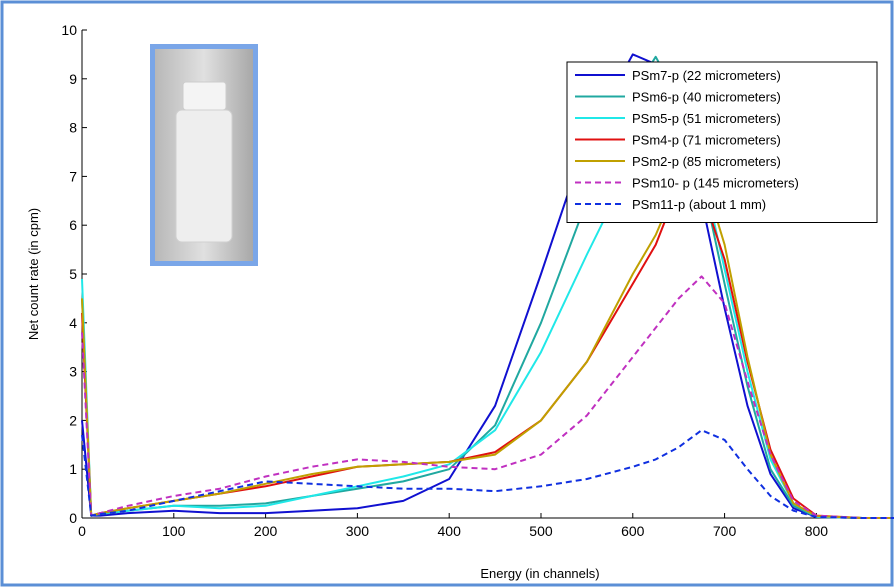  Describe the element at coordinates (33, 274) in the screenshot. I see `y-axis-label: Net count rate (in cpm)` at that location.